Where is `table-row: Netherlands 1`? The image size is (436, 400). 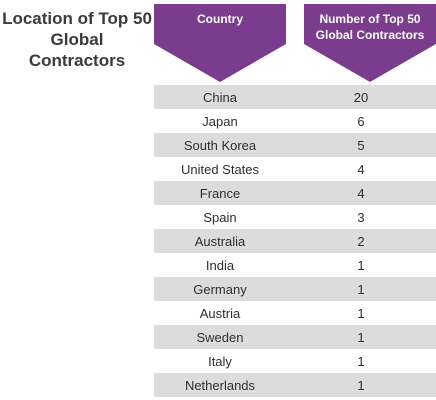 table-row: Netherlands 1 is located at coordinates (295, 385).